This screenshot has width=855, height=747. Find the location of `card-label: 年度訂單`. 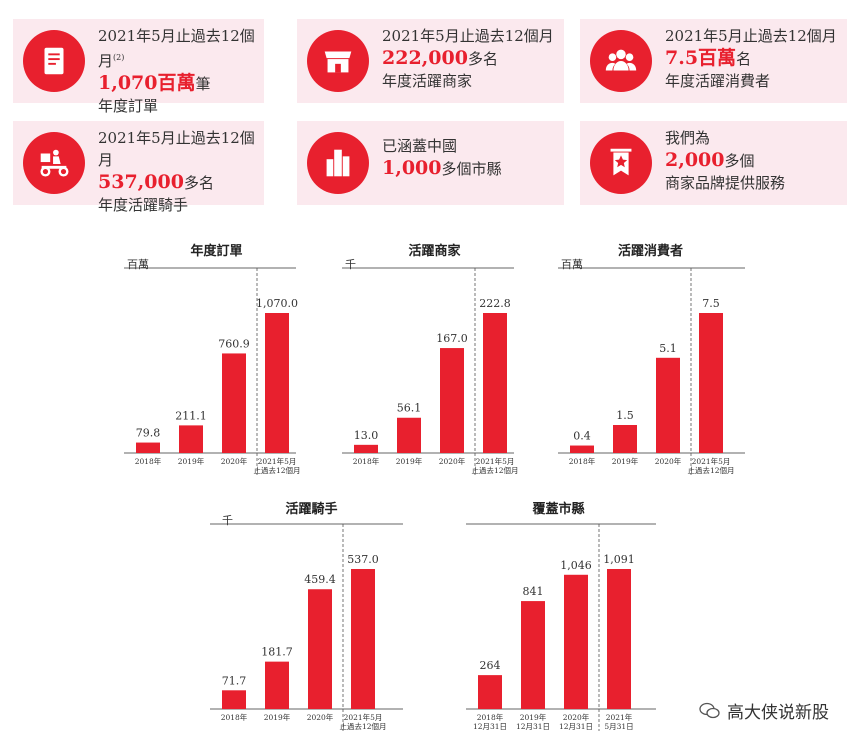

card-label: 年度訂單 is located at coordinates (128, 106).